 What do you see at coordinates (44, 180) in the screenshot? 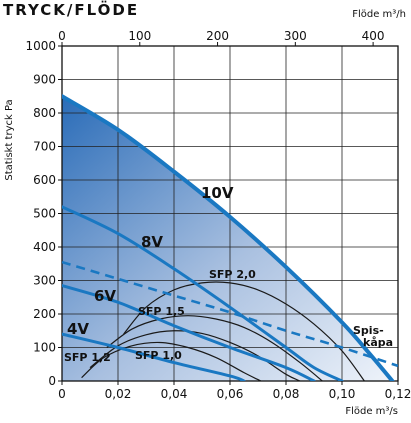
I see `y-tick-label-6: 600` at bounding box center [44, 180].